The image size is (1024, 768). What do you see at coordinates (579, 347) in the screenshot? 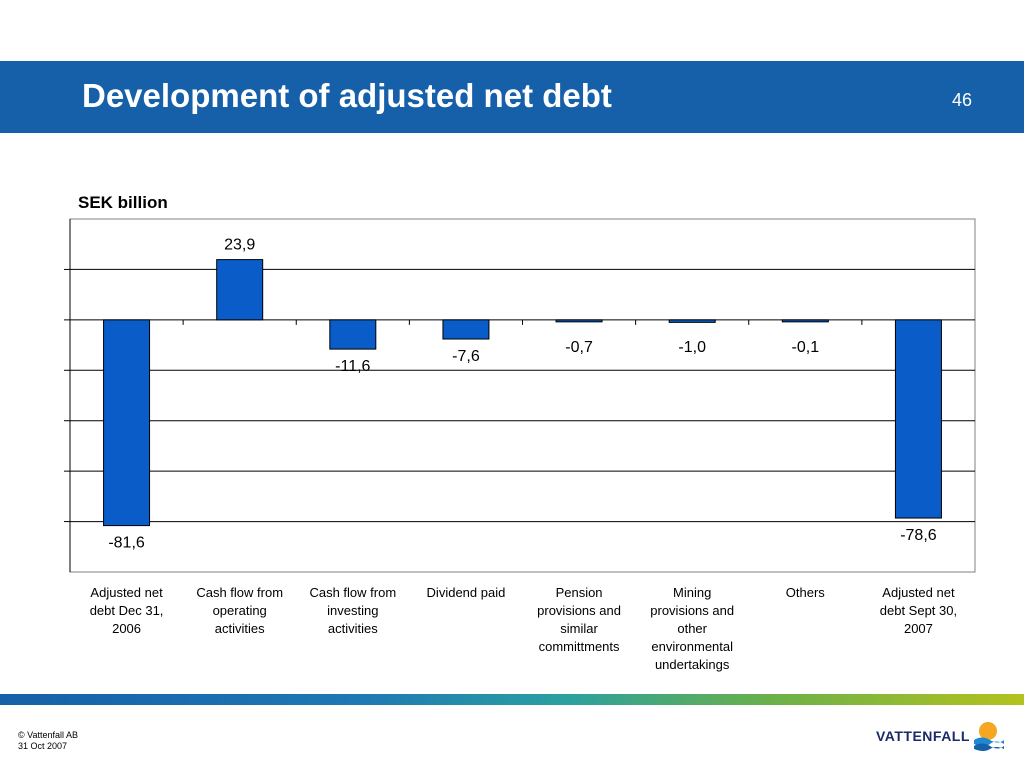
I see `data-label: -0,7` at bounding box center [579, 347].